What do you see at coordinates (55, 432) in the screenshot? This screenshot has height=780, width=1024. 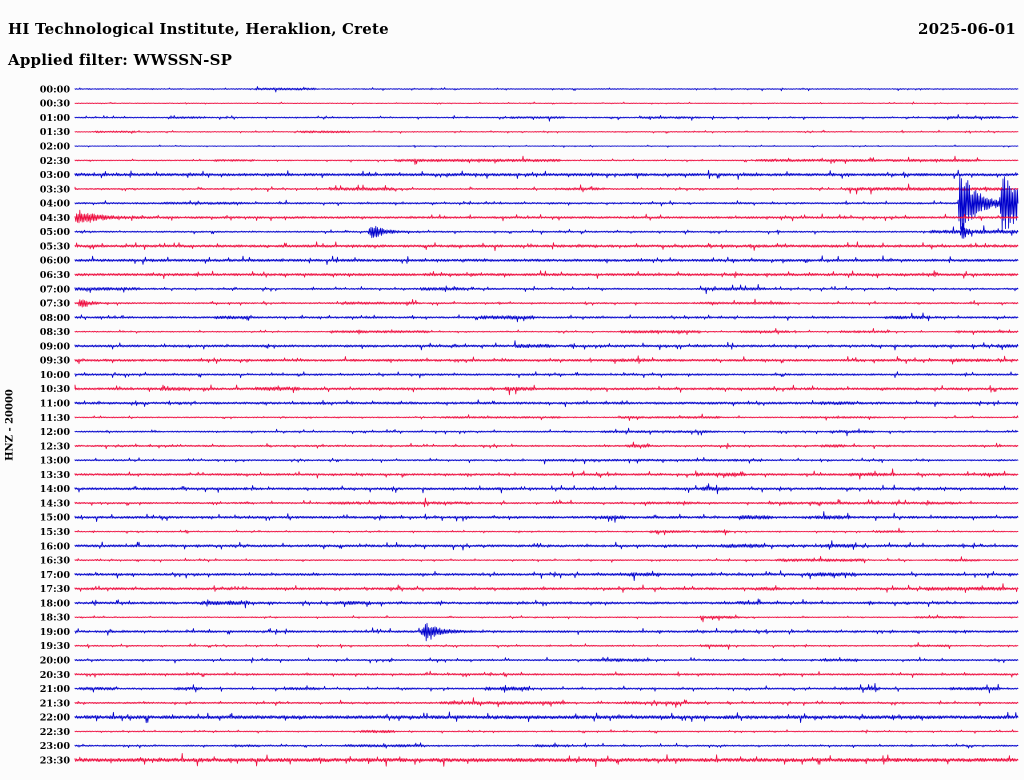 I see `row-time-label: 12:00` at bounding box center [55, 432].